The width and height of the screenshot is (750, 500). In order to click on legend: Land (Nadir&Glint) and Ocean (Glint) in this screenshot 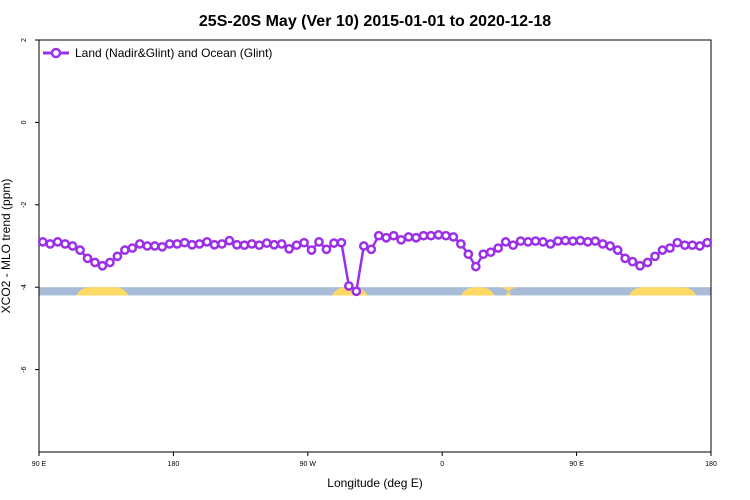, I will do `click(157, 53)`.